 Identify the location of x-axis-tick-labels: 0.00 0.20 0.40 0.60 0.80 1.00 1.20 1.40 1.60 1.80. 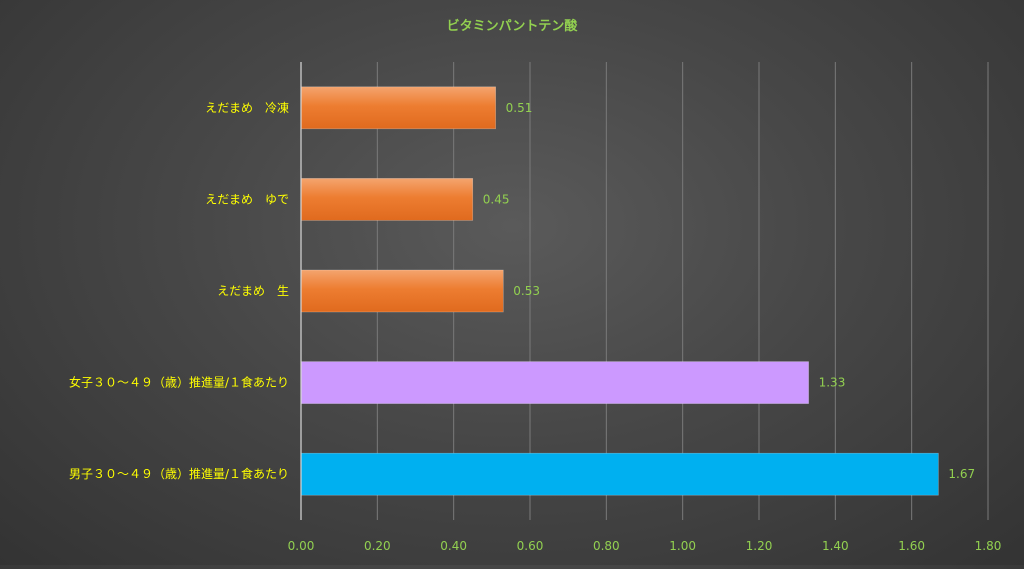
(645, 546).